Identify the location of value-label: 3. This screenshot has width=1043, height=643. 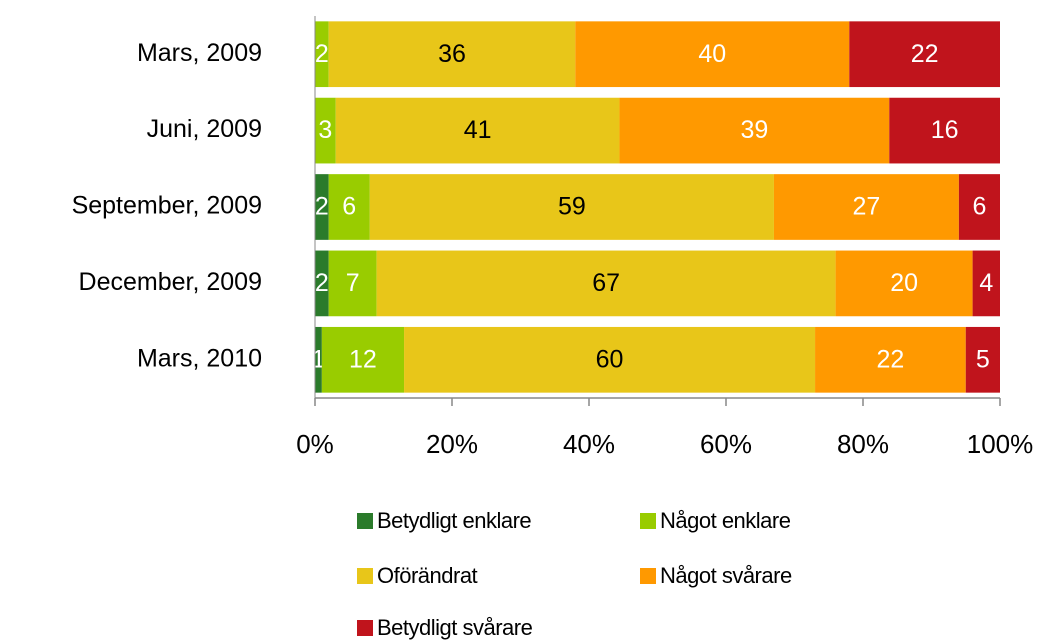
(325, 130).